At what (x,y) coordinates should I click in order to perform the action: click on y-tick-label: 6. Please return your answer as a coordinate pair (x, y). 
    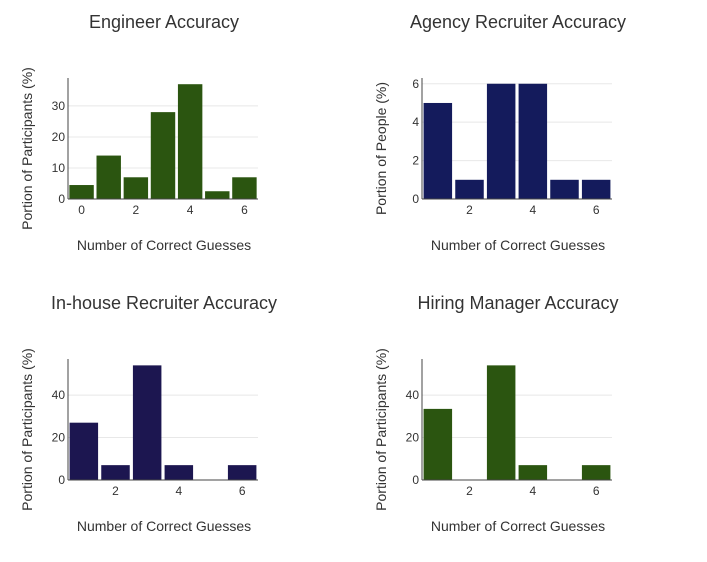
    Looking at the image, I should click on (415, 84).